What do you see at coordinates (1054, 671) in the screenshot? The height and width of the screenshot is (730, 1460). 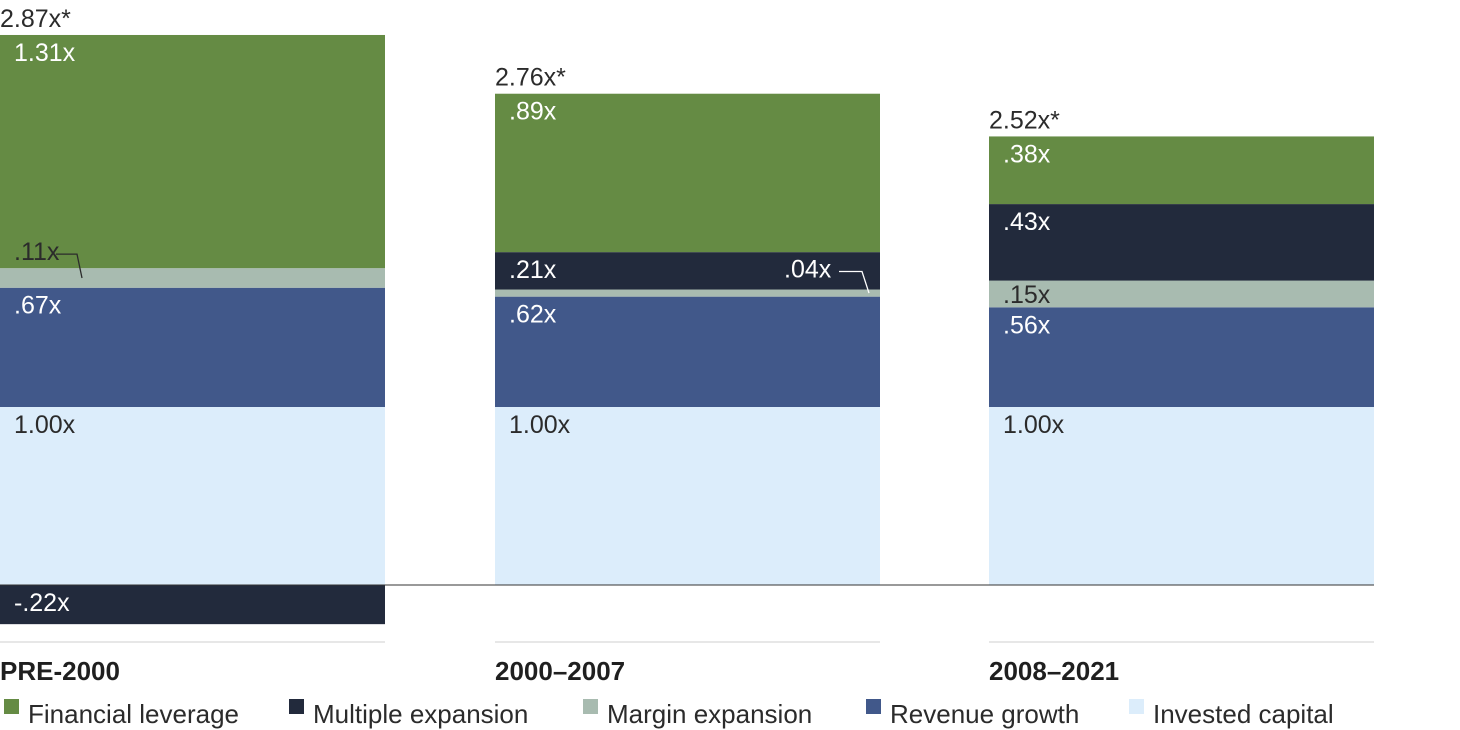 I see `category-label: 2008–2021` at bounding box center [1054, 671].